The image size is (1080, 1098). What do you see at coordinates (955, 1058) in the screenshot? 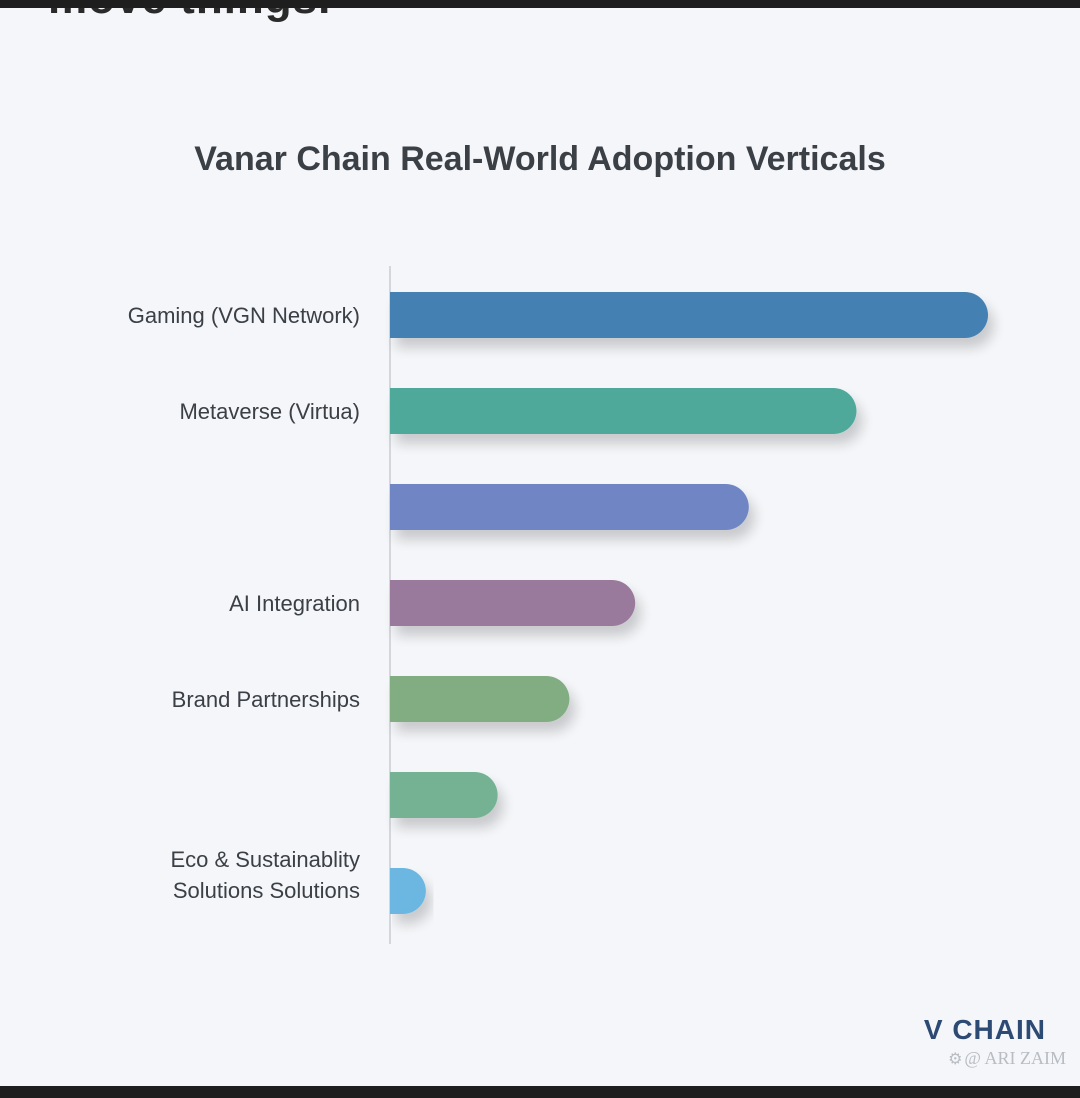
I see `camera-icon: ⚙` at bounding box center [955, 1058].